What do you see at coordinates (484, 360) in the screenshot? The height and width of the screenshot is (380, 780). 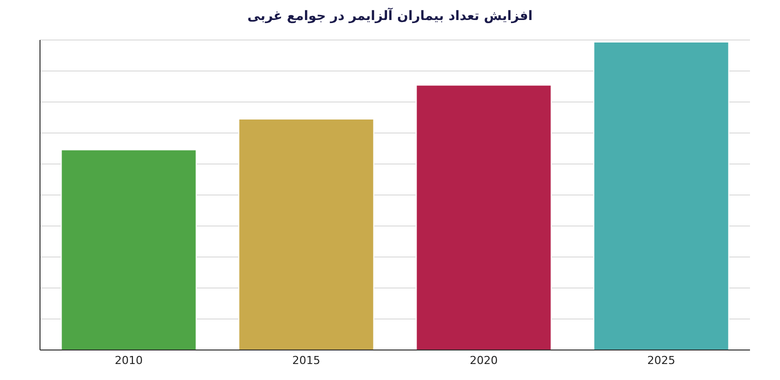 I see `x-tick-label: 2020` at bounding box center [484, 360].